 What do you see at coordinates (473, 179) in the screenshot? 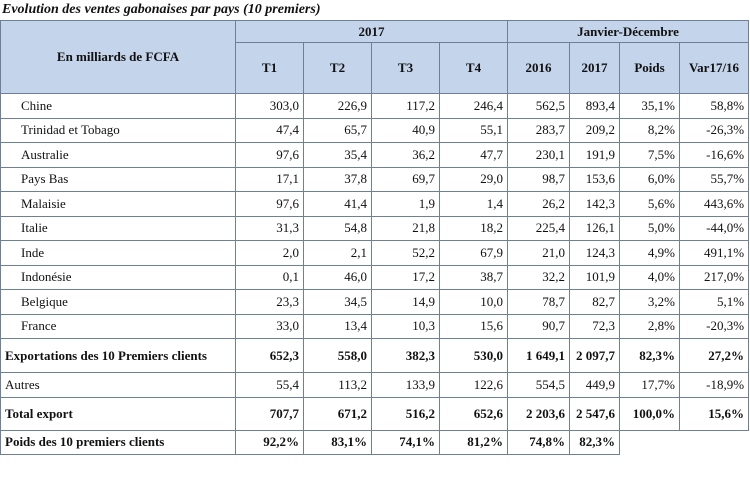
I see `cell: 29,0` at bounding box center [473, 179].